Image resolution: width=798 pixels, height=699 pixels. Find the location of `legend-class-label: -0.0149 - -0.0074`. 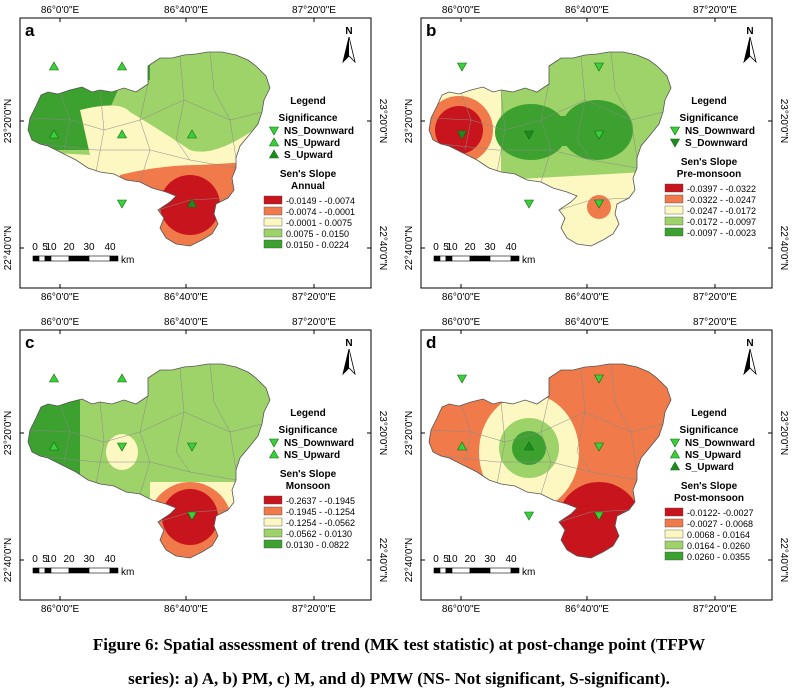

legend-class-label: -0.0149 - -0.0074 is located at coordinates (320, 201).